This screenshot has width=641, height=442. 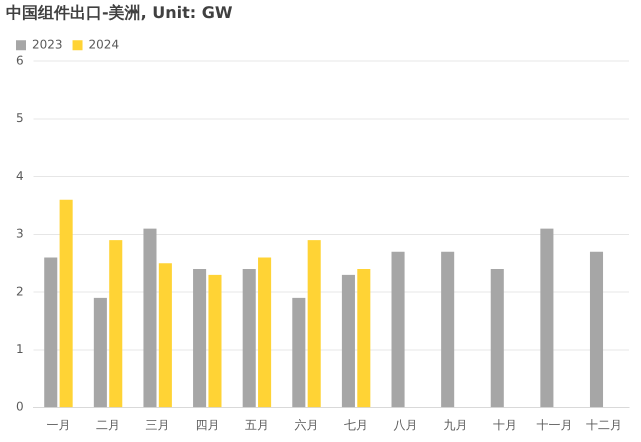 I want to click on x-tick-label: 四月, so click(x=207, y=425).